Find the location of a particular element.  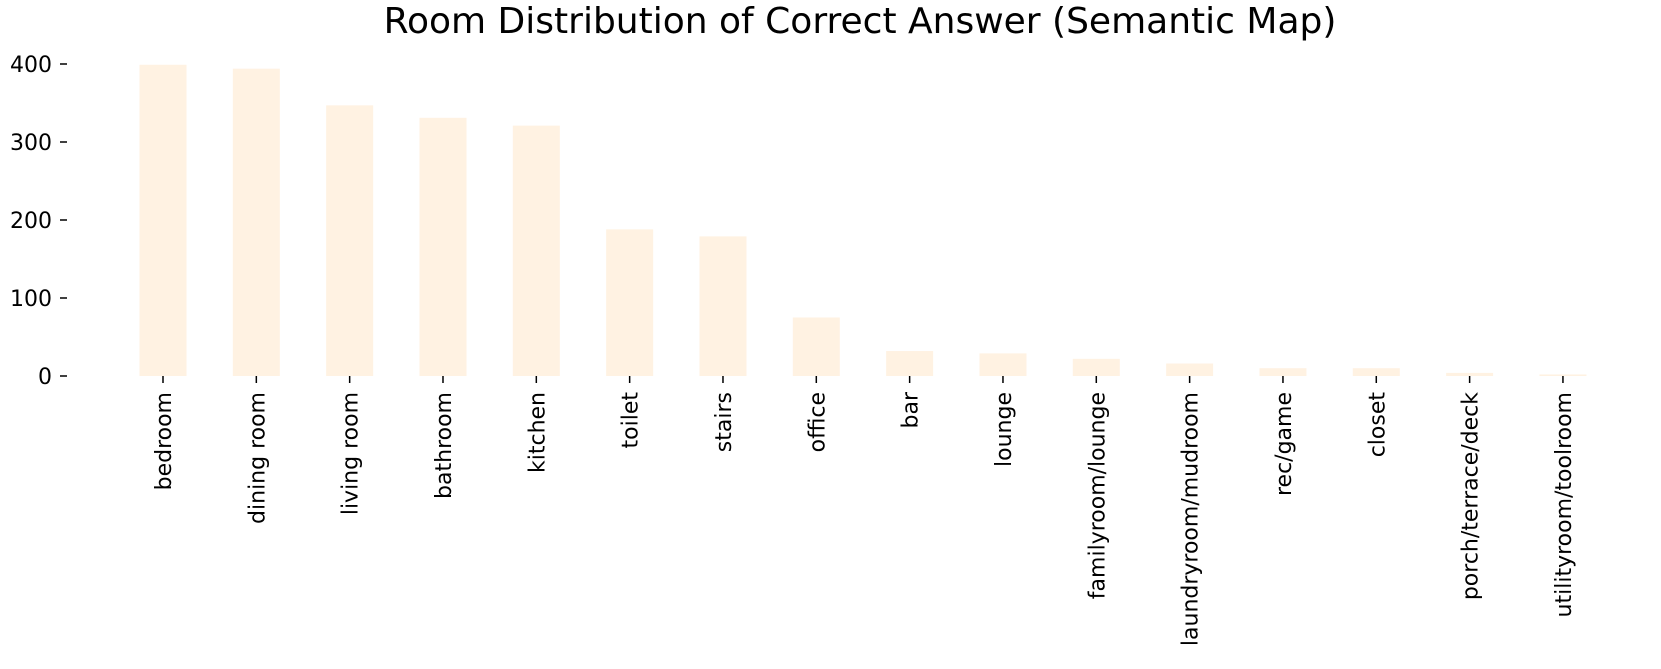

x-tick-label: stairs is located at coordinates (724, 422).